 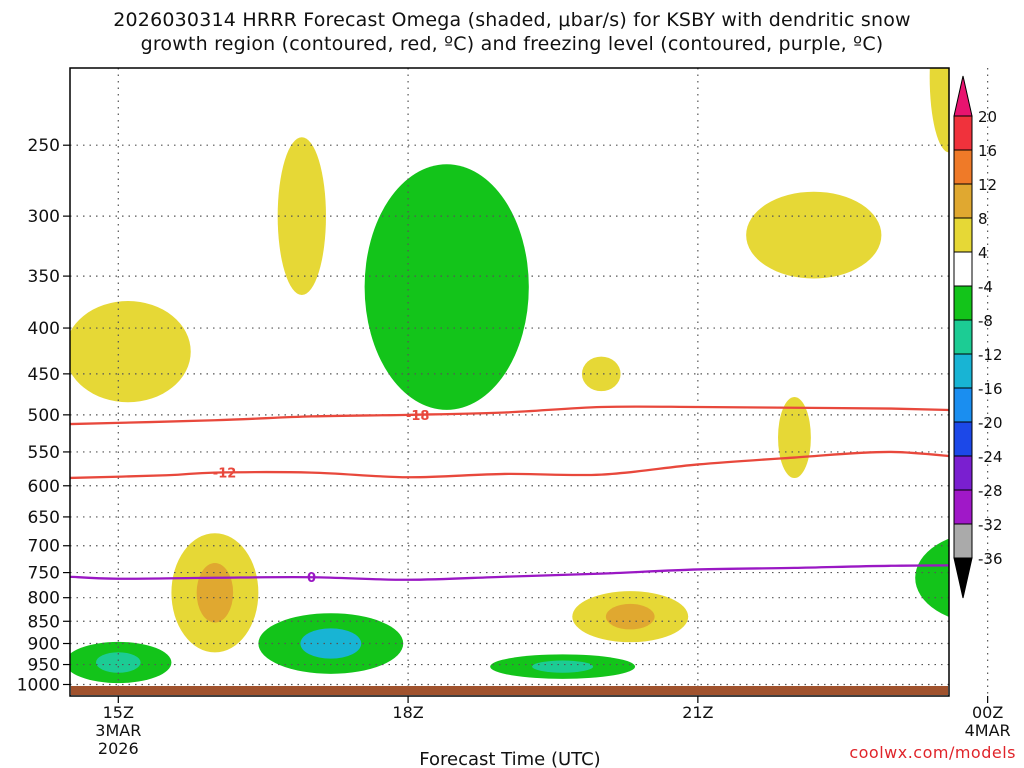 I want to click on y-tick-label-1000: 1000, so click(x=38, y=686).